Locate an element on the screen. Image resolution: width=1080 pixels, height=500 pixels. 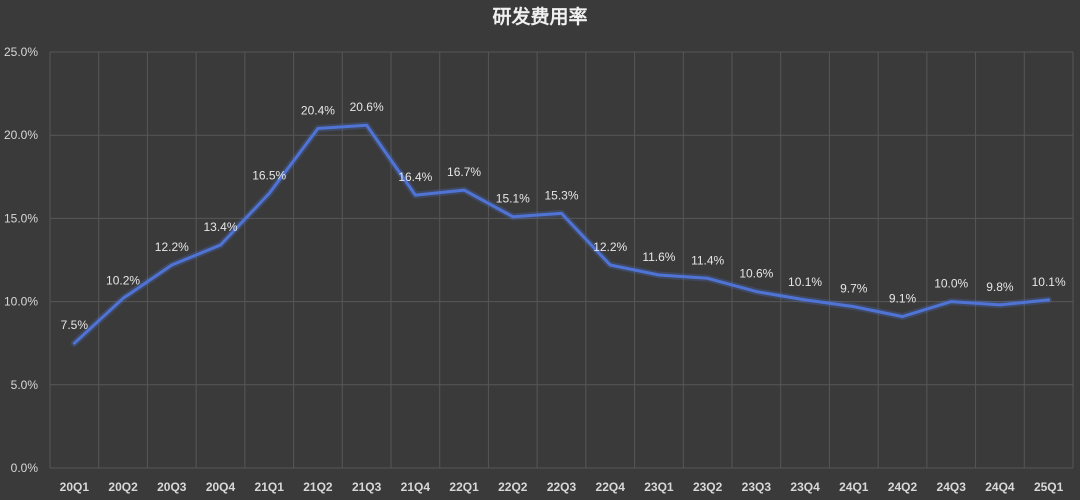
x-tick-label: 20Q2 is located at coordinates (123, 487).